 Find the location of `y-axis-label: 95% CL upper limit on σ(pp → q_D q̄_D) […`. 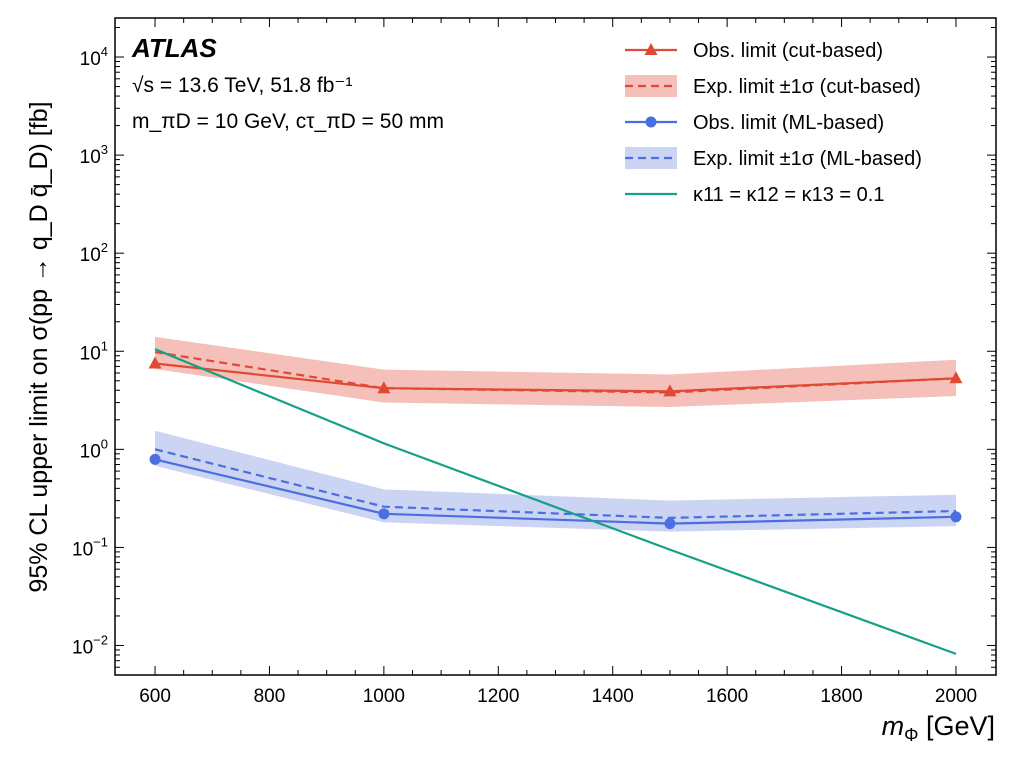

y-axis-label: 95% CL upper limit on σ(pp → q_D q̄_D) [… is located at coordinates (39, 346).